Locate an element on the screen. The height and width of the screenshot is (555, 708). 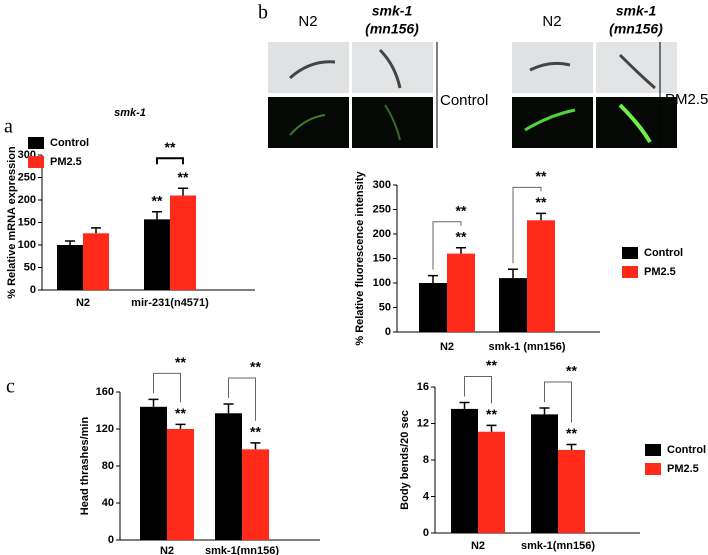
y-axis-label: Body bends/20 sec is located at coordinates (405, 460).